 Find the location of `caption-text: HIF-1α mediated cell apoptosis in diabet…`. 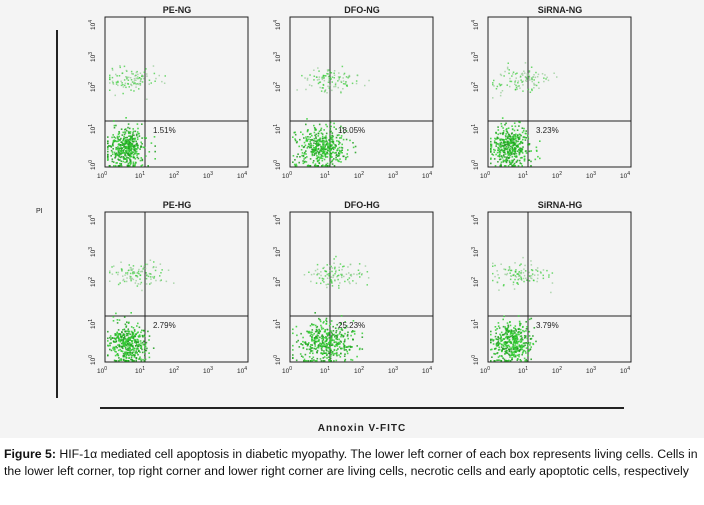

caption-text: HIF-1α mediated cell apoptosis in diabet… is located at coordinates (351, 462).